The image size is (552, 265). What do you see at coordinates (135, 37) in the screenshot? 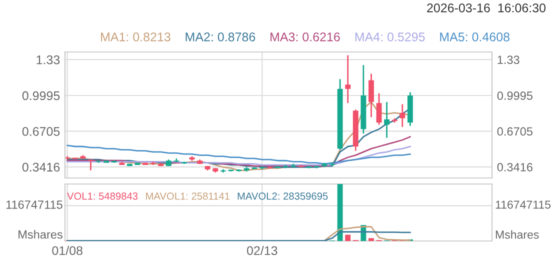
I see `text: MA1: 0.8213` at bounding box center [135, 37].